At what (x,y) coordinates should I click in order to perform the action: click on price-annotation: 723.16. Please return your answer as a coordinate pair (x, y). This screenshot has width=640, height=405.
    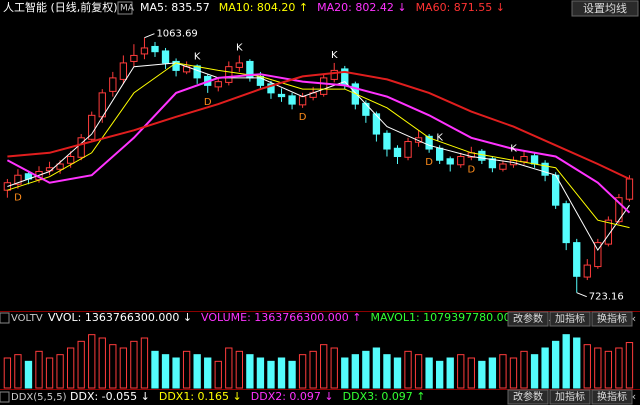
    Looking at the image, I should click on (606, 297).